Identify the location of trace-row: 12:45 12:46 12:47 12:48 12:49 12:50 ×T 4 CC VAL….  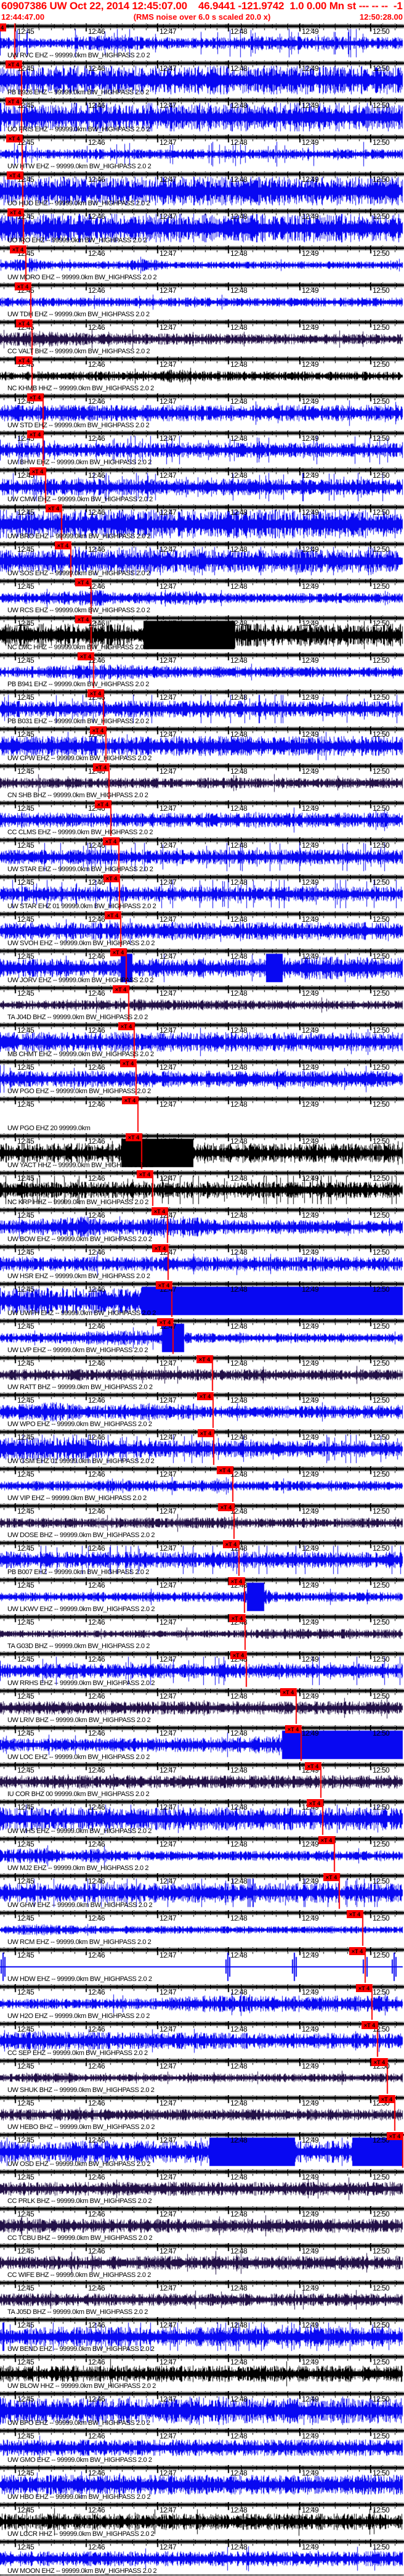
(202, 338).